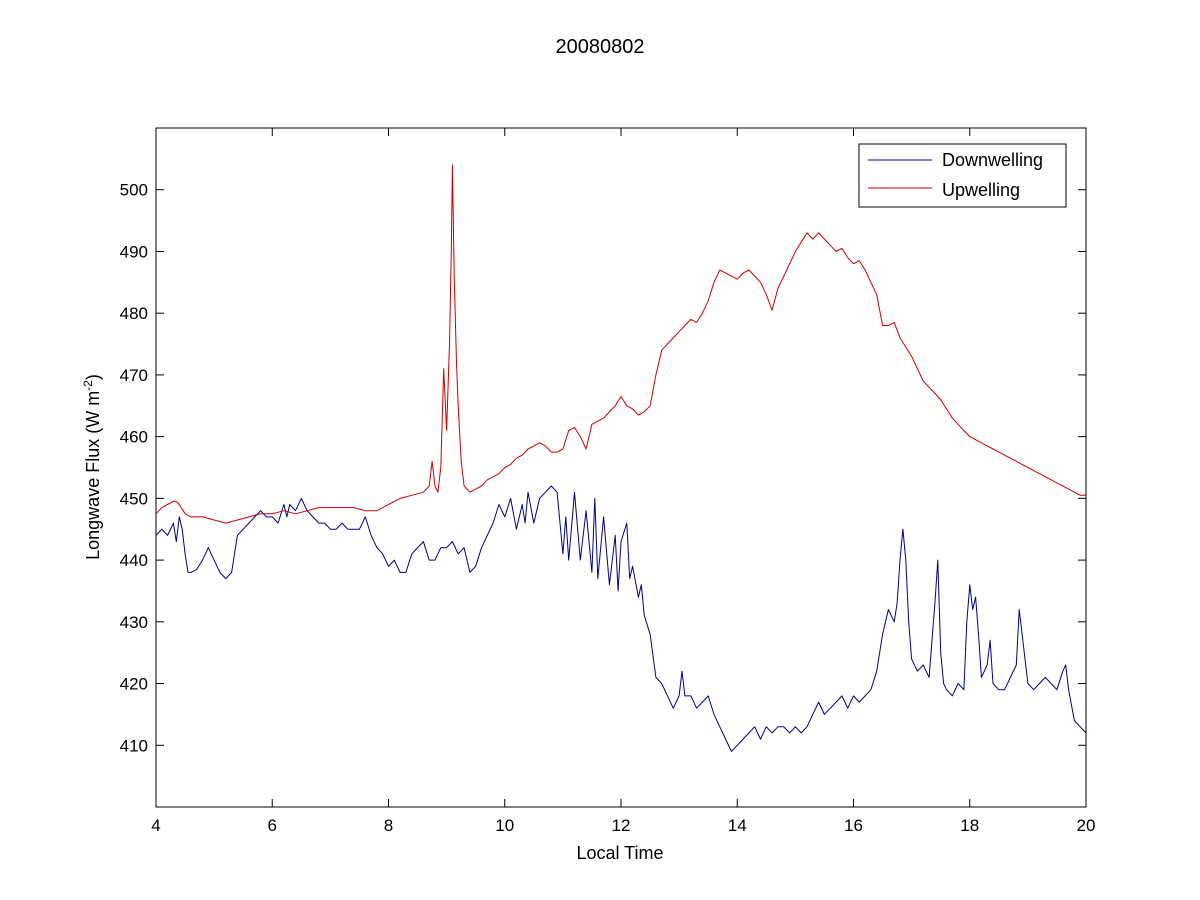 The height and width of the screenshot is (900, 1200). Describe the element at coordinates (853, 825) in the screenshot. I see `x-tick-label: 16` at that location.